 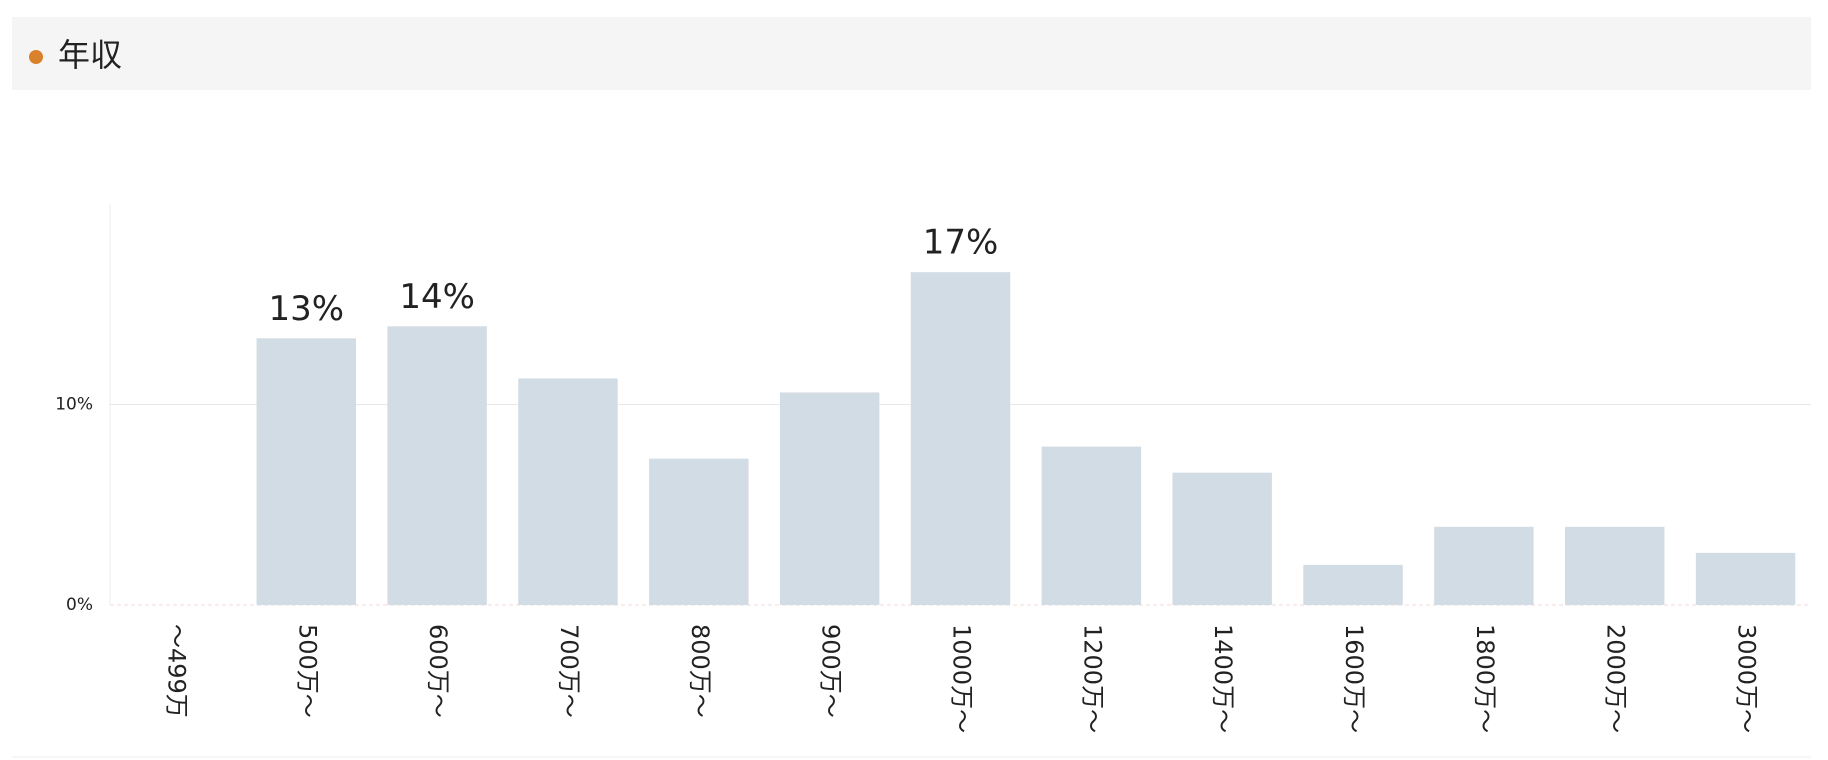 I want to click on x-tick-label: 900万～, so click(x=831, y=671).